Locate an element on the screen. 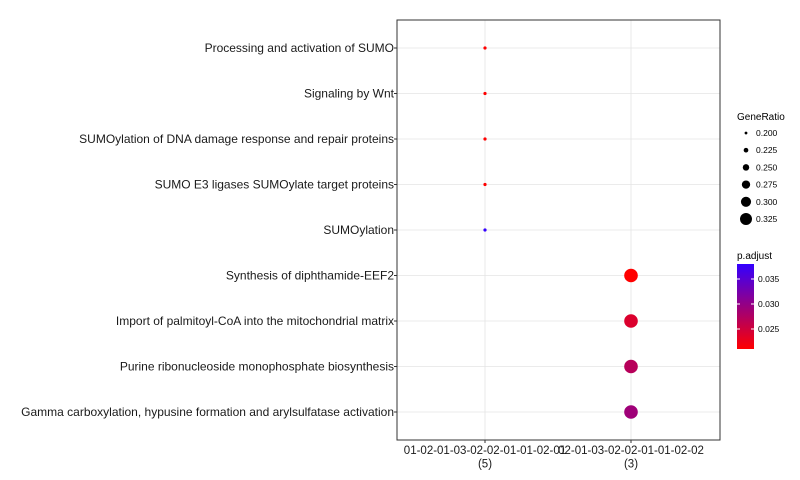 The image size is (800, 480). y-tick-label: SUMOylation is located at coordinates (358, 230).